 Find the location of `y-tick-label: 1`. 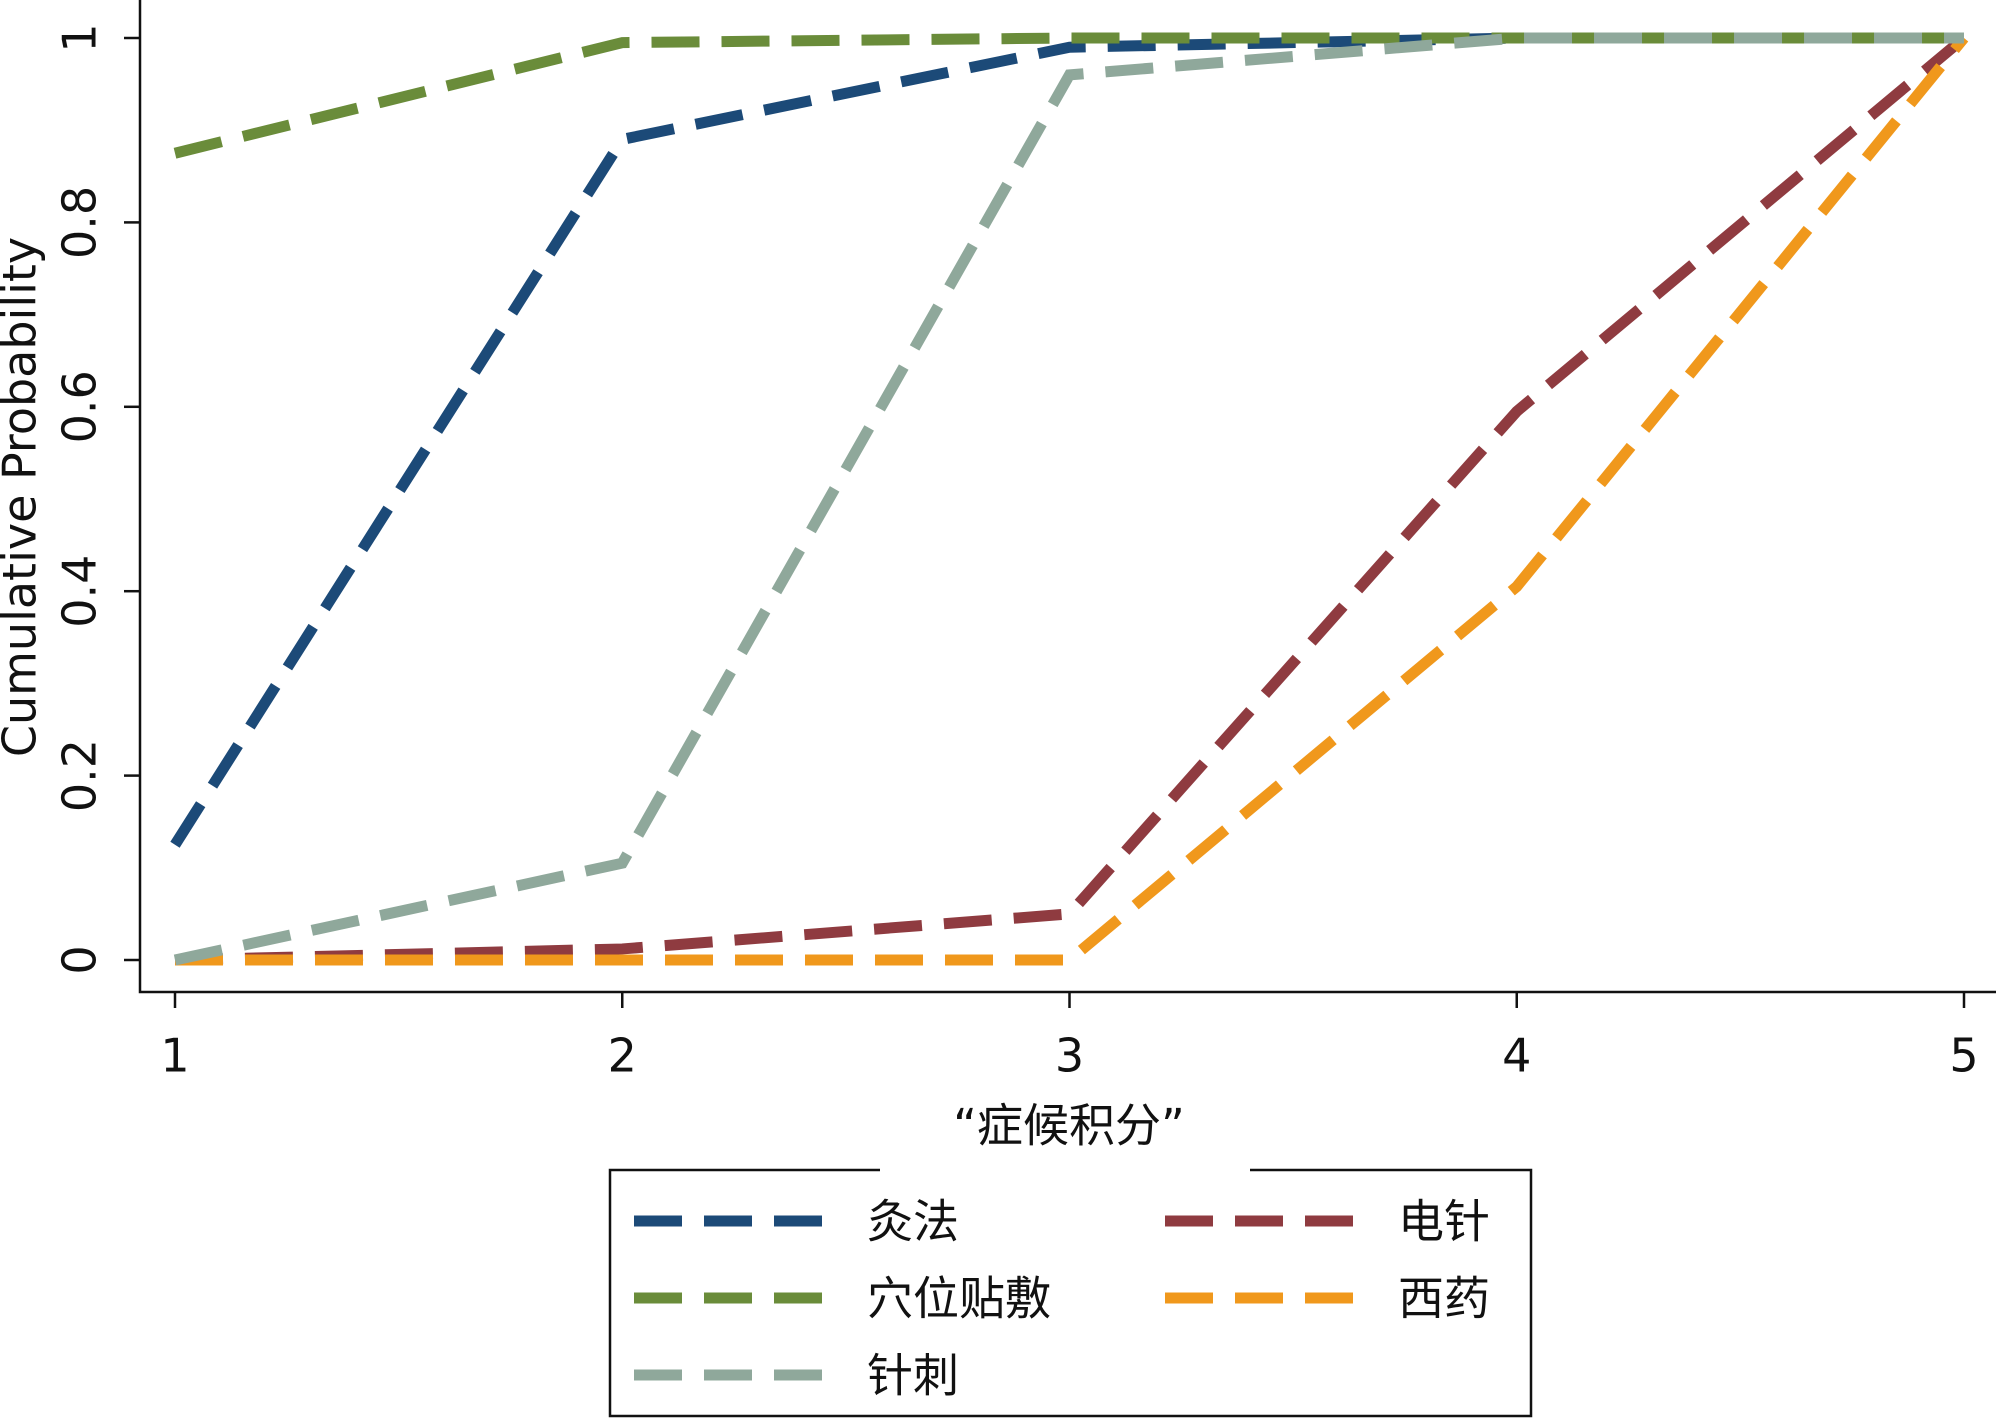

y-tick-label: 1 is located at coordinates (80, 37).